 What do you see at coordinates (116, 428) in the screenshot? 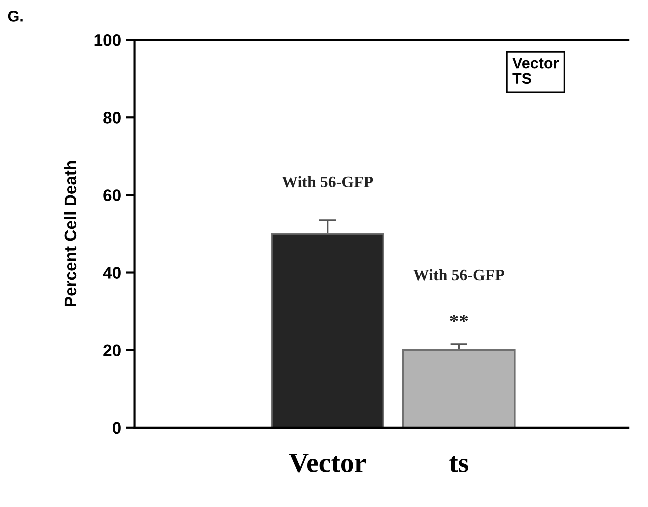
I see `y-tick-label: 0` at bounding box center [116, 428].